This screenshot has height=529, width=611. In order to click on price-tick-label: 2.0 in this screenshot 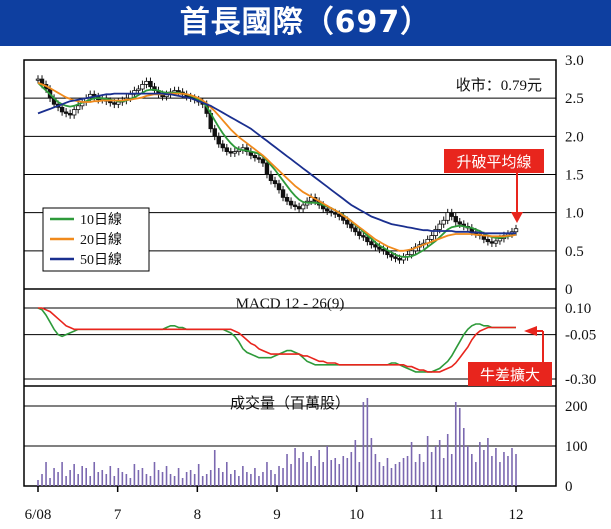, I will do `click(574, 137)`.